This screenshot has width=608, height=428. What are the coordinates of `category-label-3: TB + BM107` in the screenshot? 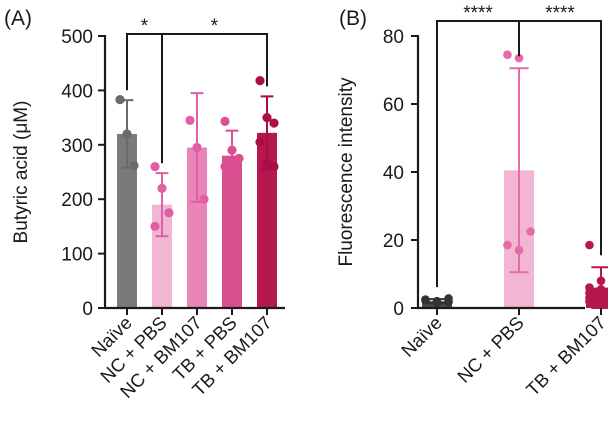 It's located at (565, 356).